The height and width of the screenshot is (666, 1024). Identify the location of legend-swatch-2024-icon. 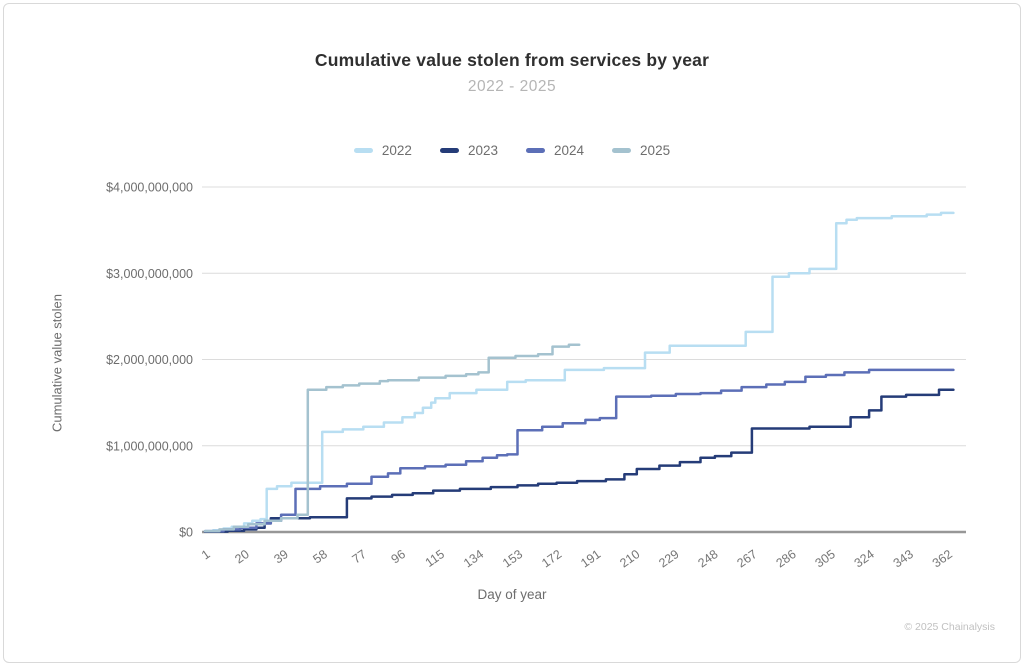
(535, 150).